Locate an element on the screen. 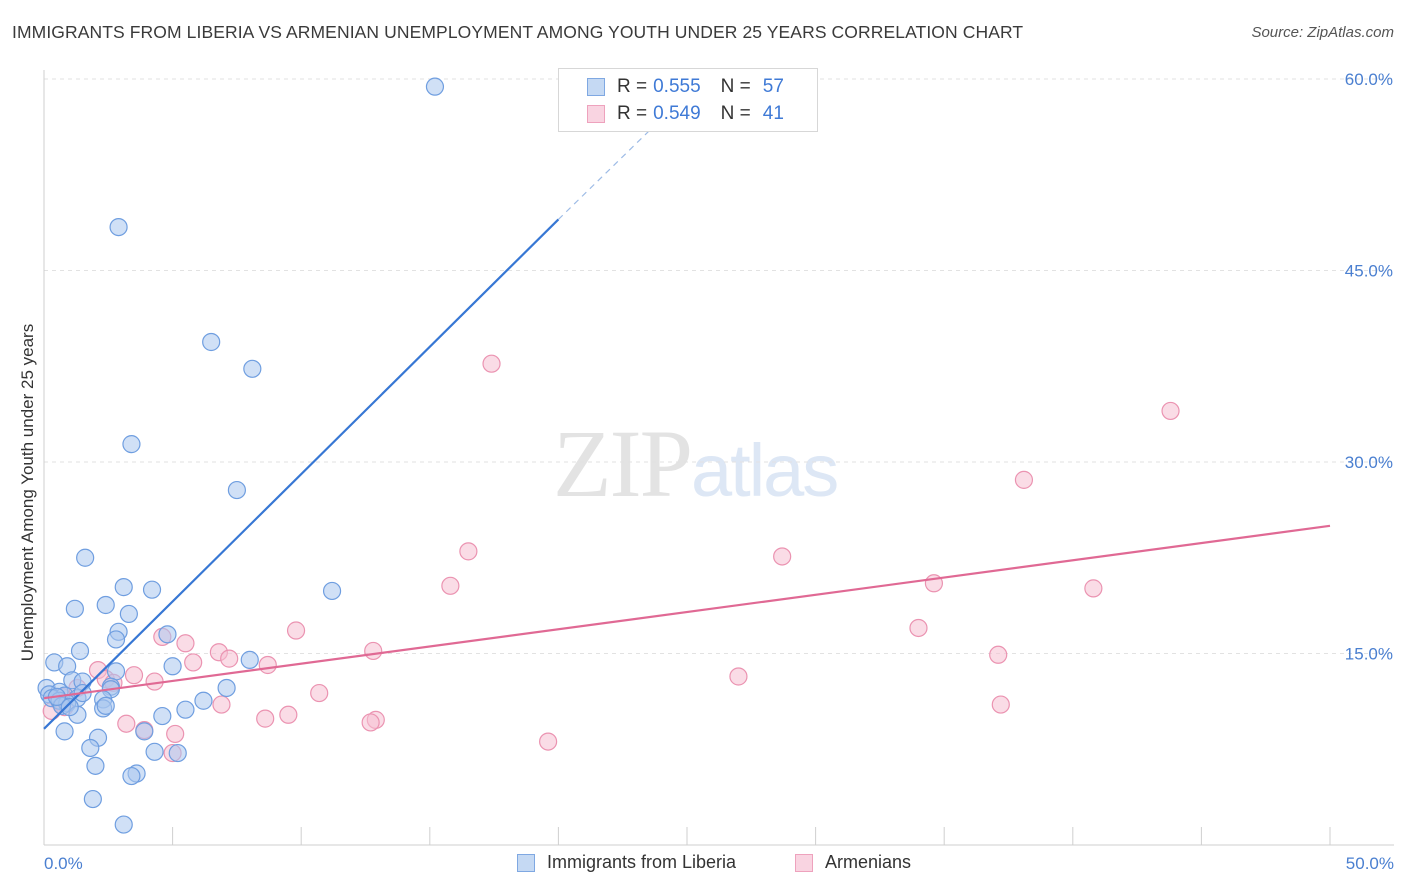  series-swatch-armenians is located at coordinates (804, 862).